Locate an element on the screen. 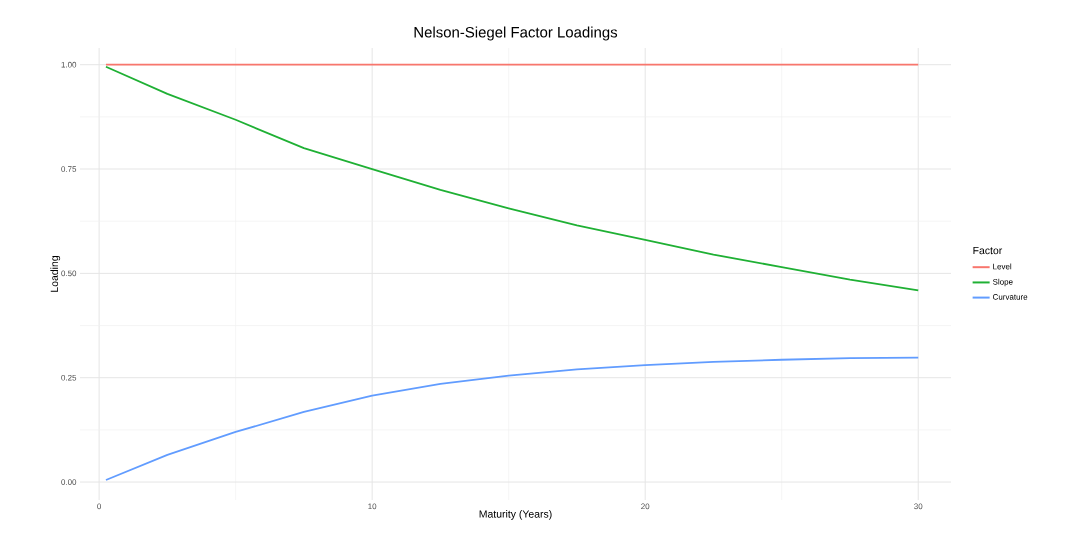  y-axis-title: Loading is located at coordinates (55, 274).